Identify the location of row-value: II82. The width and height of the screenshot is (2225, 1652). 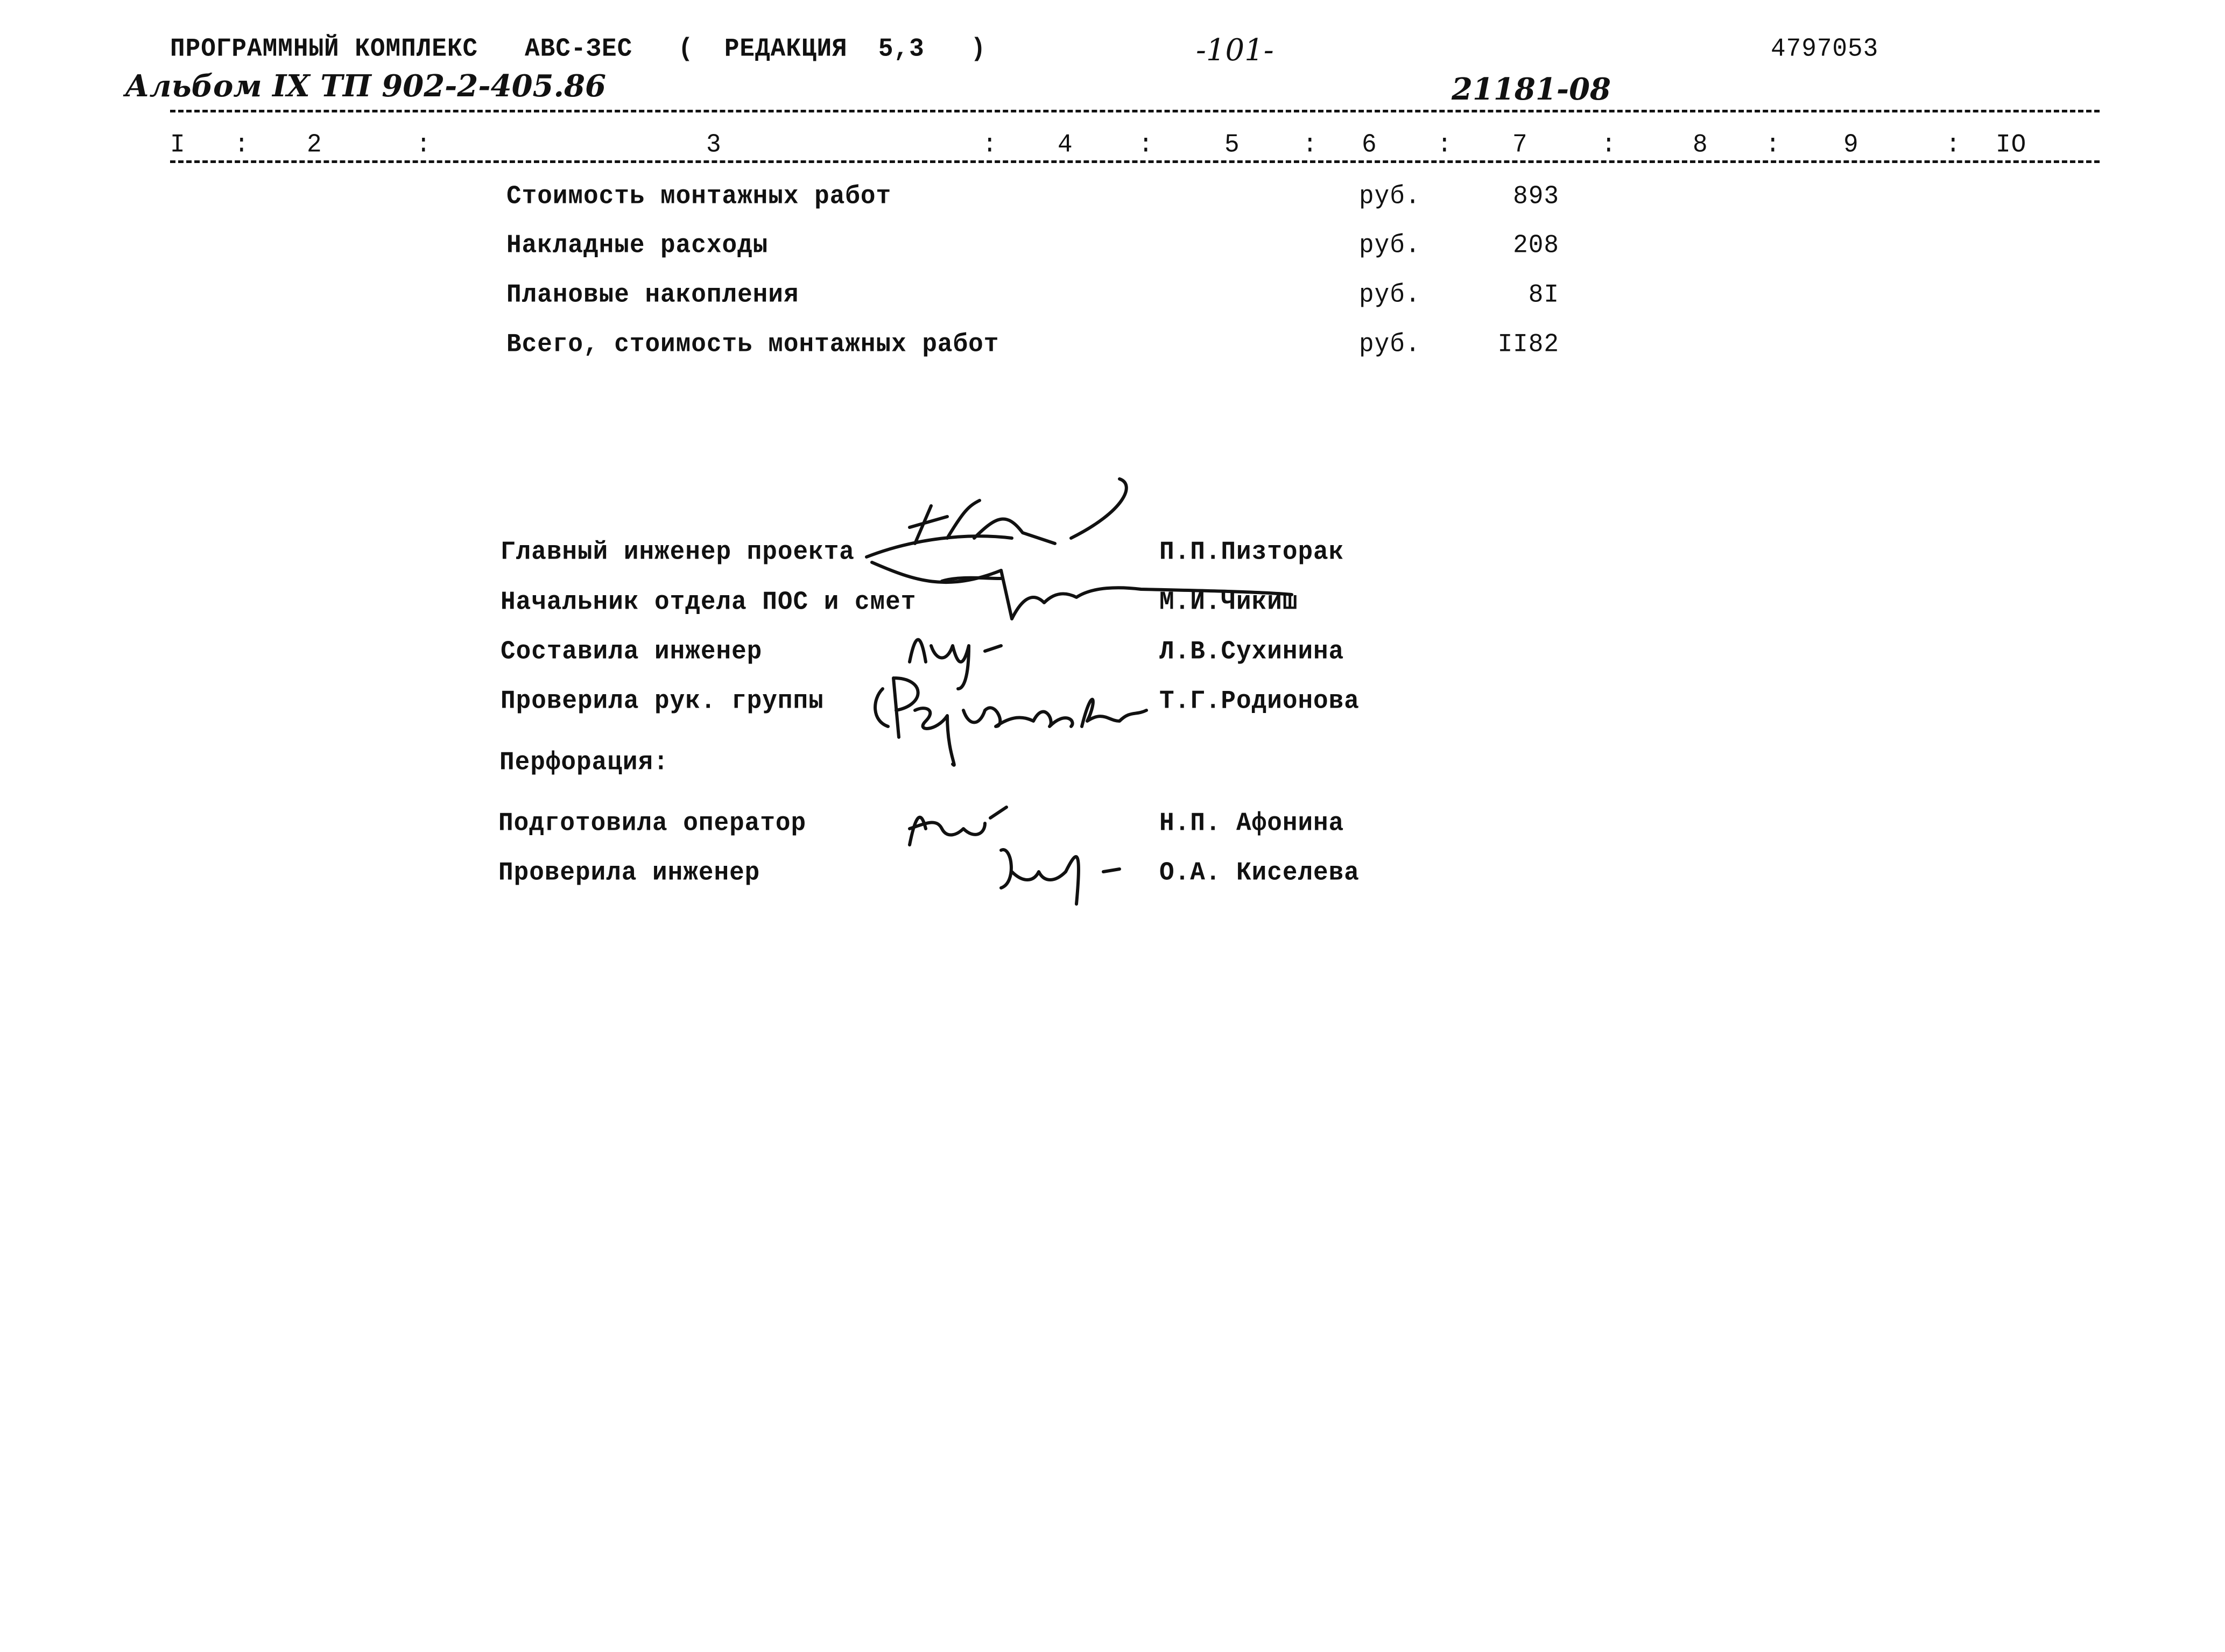
(1528, 344).